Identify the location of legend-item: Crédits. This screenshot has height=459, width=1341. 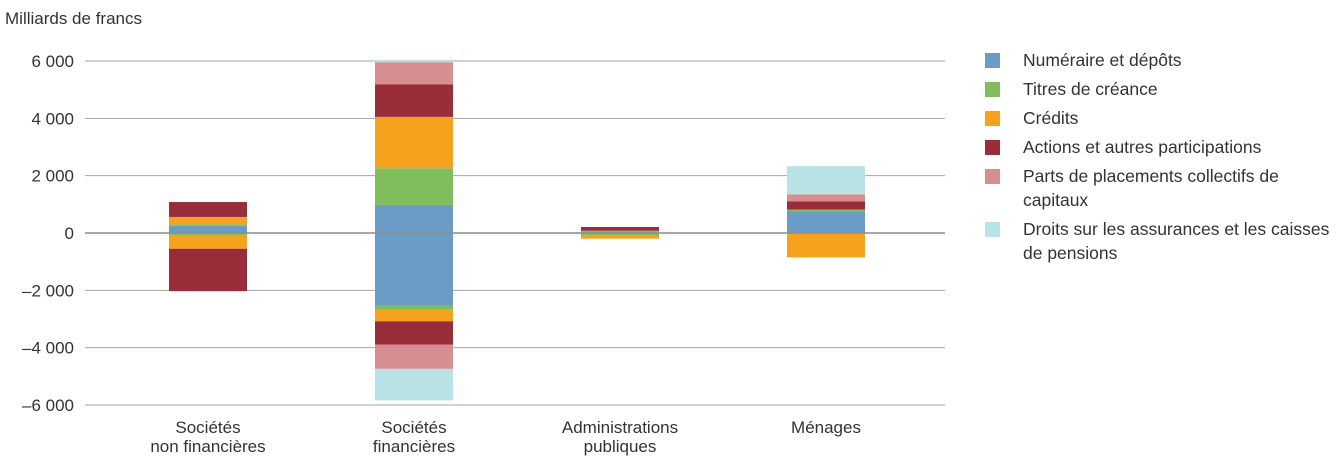
(1163, 118).